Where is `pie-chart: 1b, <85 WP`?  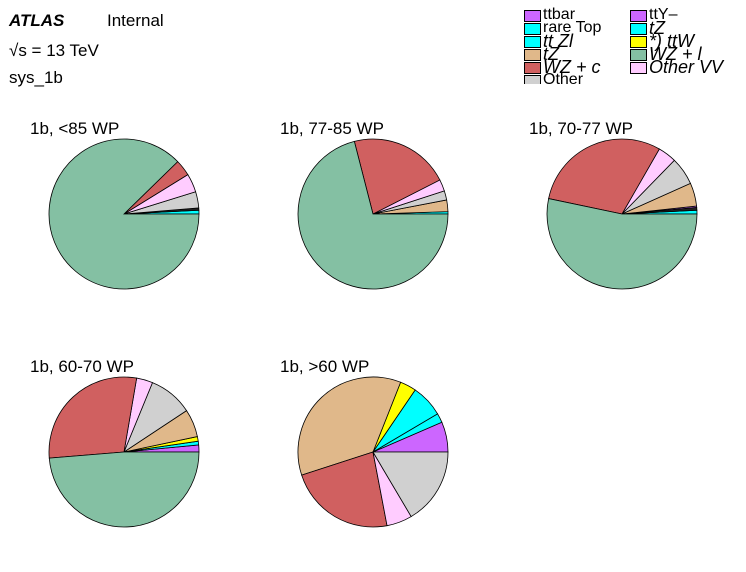 pie-chart: 1b, <85 WP is located at coordinates (115, 204).